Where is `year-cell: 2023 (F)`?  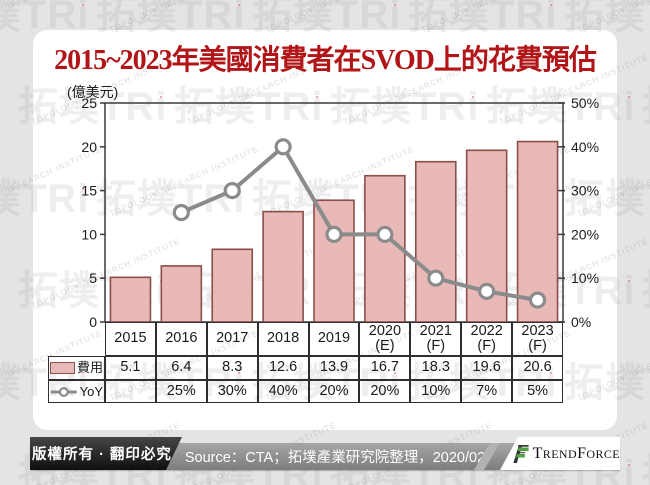 year-cell: 2023 (F) is located at coordinates (537, 339).